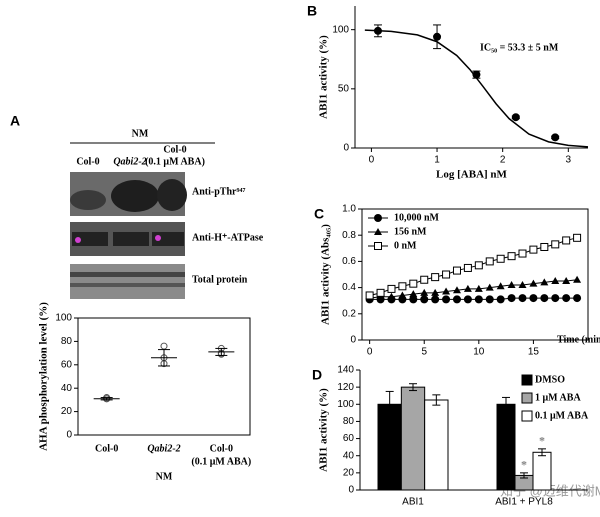  What do you see at coordinates (349, 209) in the screenshot?
I see `y-tick-label: 1.0` at bounding box center [349, 209].